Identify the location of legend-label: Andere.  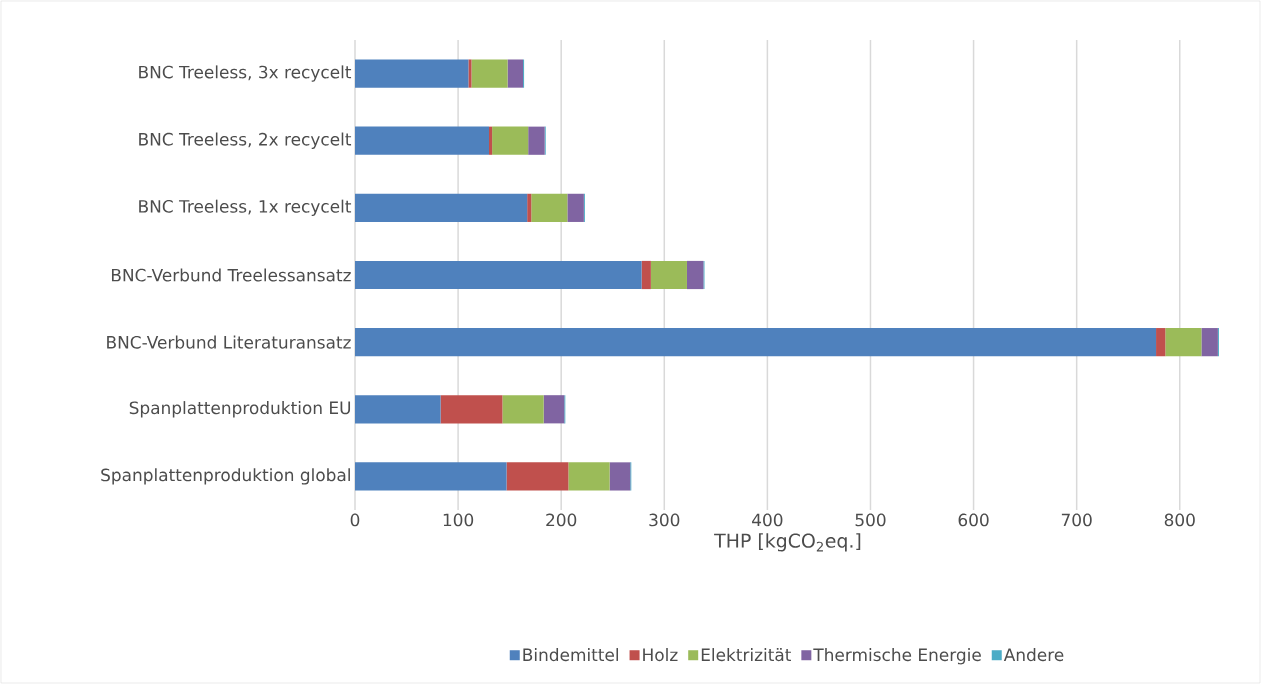
(1033, 655).